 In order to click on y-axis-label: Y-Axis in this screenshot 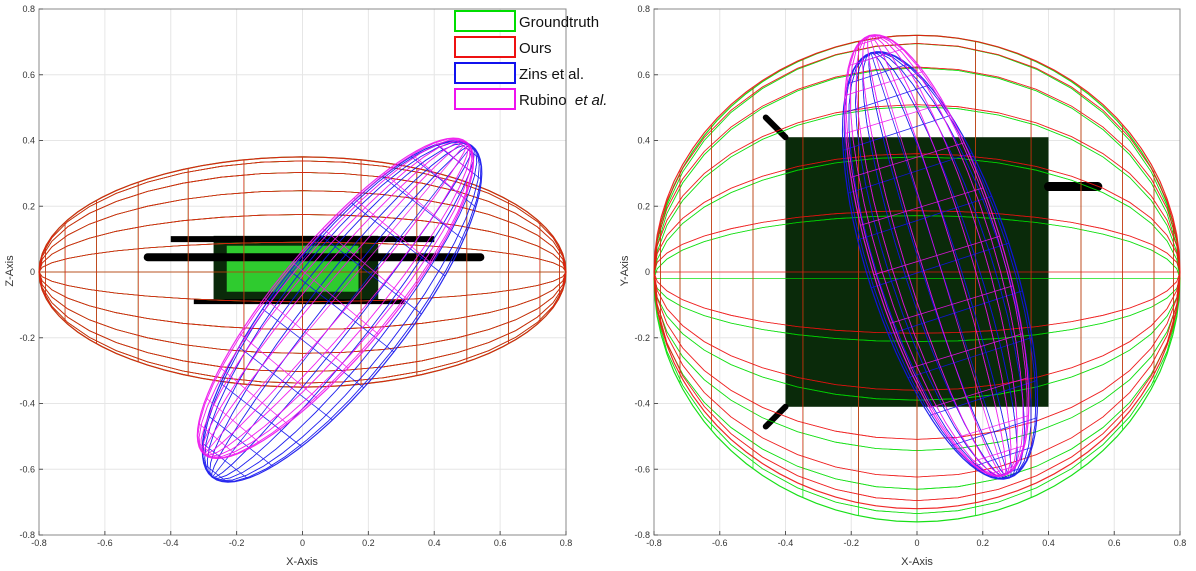, I will do `click(625, 270)`.